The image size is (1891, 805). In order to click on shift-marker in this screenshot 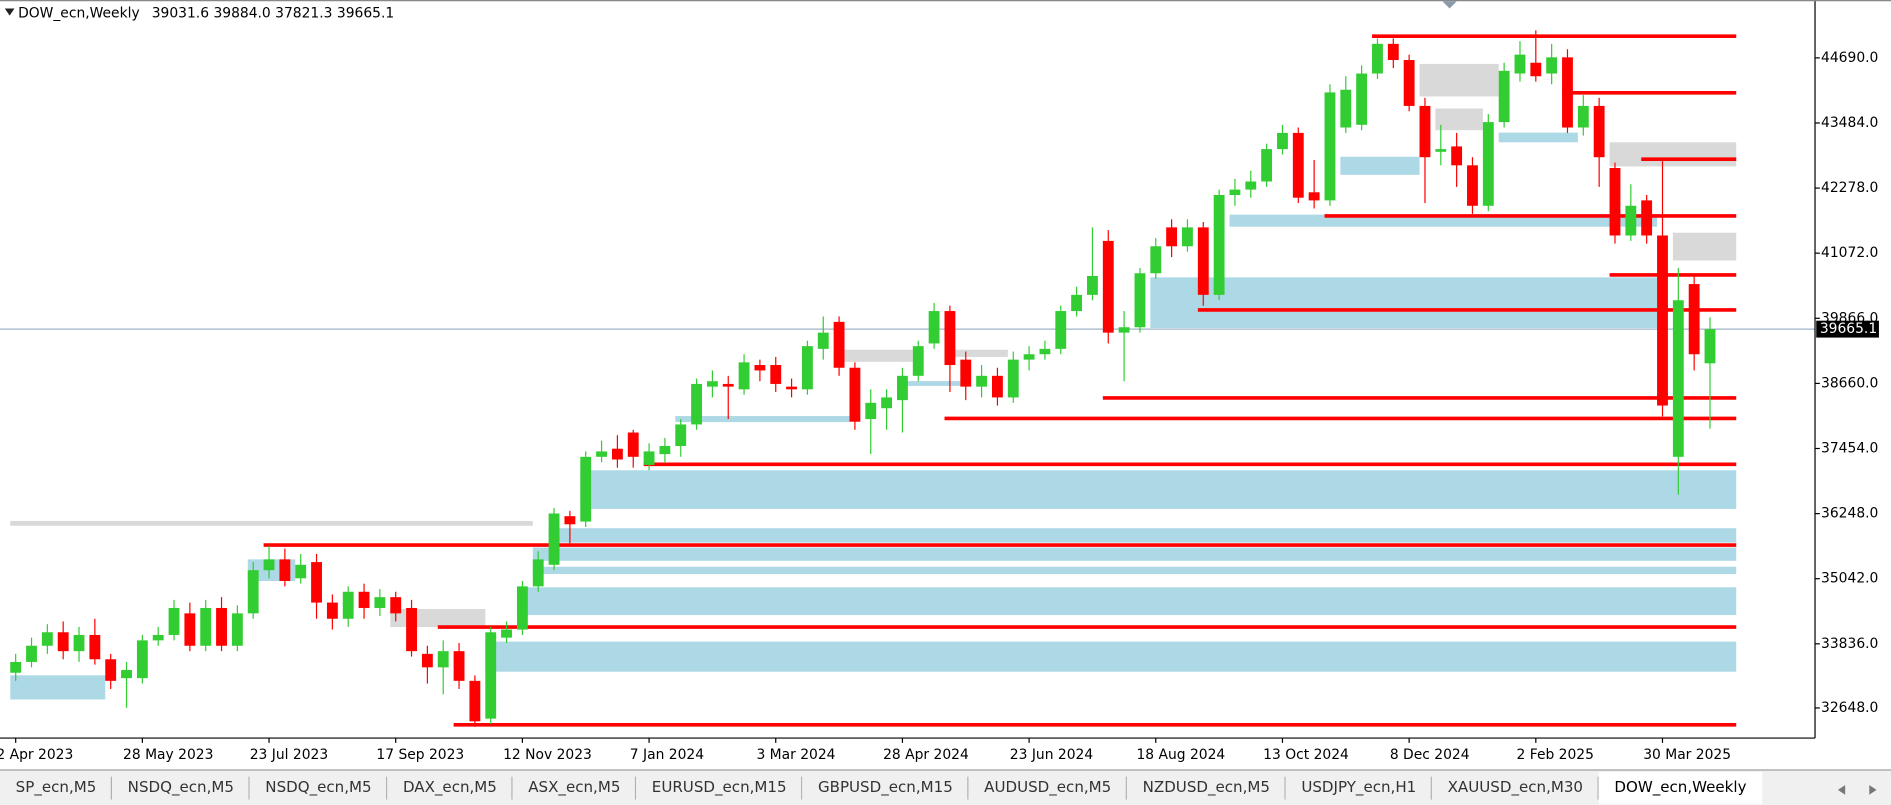, I will do `click(1449, 5)`.